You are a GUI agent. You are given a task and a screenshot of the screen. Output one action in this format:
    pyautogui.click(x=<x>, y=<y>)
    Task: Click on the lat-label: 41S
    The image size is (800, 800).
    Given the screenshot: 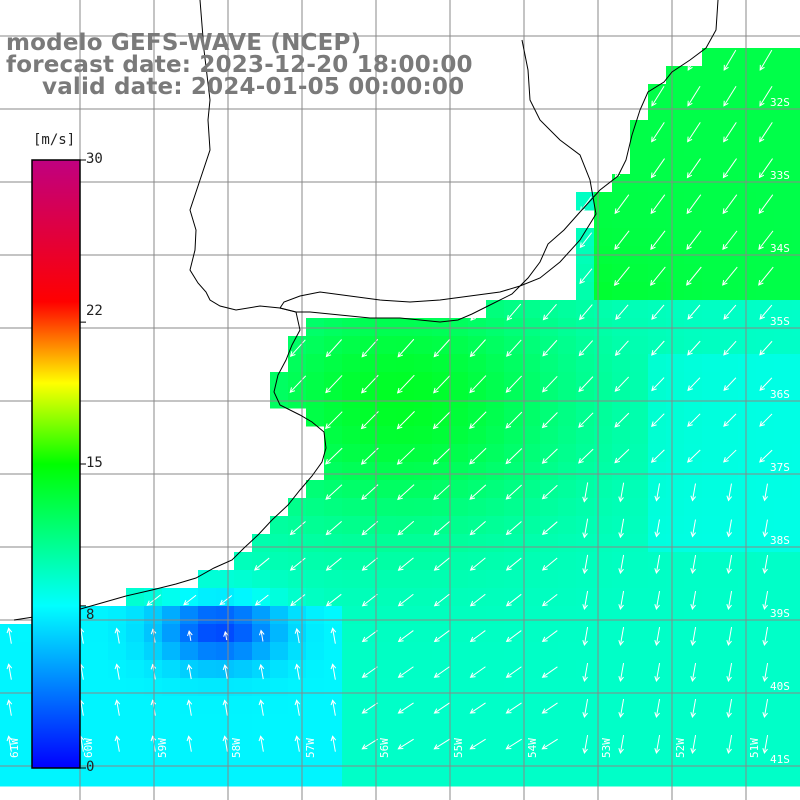 What is the action you would take?
    pyautogui.click(x=780, y=759)
    